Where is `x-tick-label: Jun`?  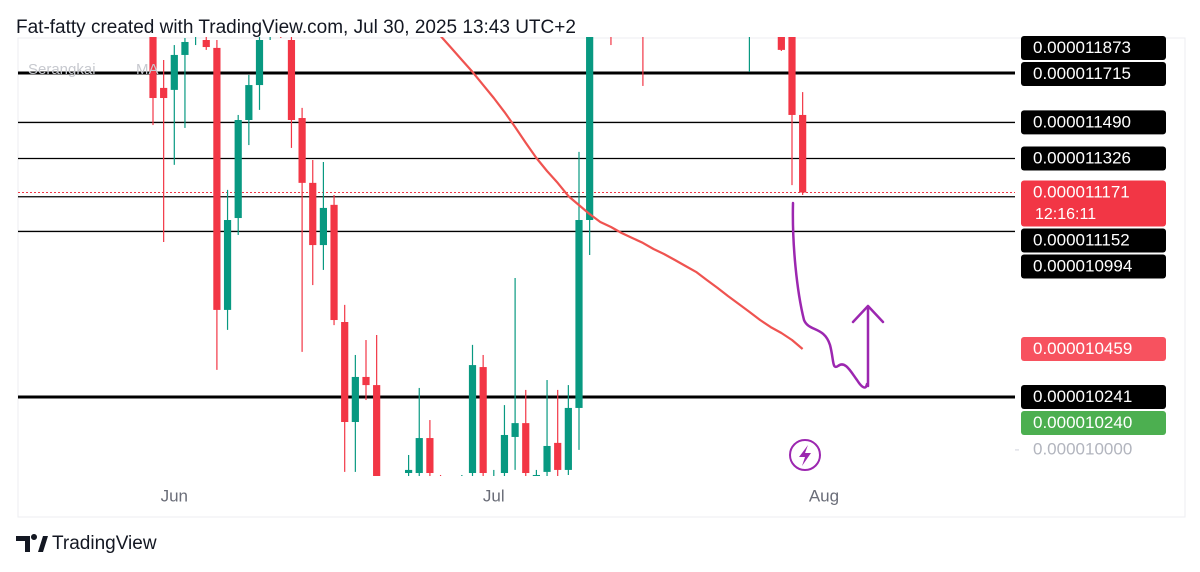 x-tick-label: Jun is located at coordinates (174, 495).